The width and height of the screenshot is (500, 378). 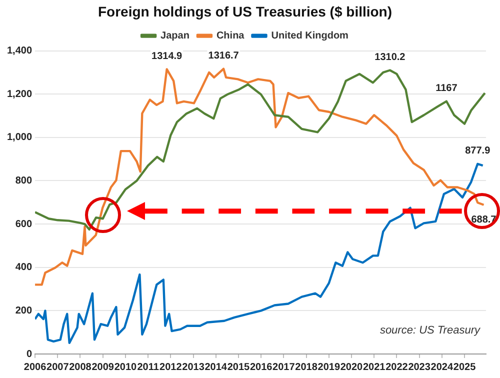 I want to click on annotation: 1316.7, so click(x=224, y=56).